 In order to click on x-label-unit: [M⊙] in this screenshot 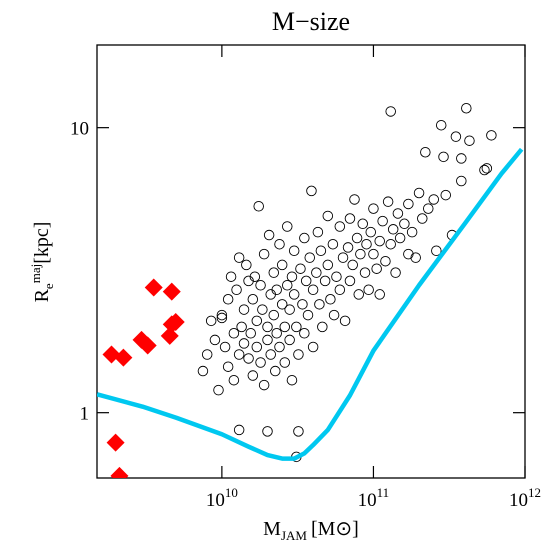, I will do `click(335, 529)`.